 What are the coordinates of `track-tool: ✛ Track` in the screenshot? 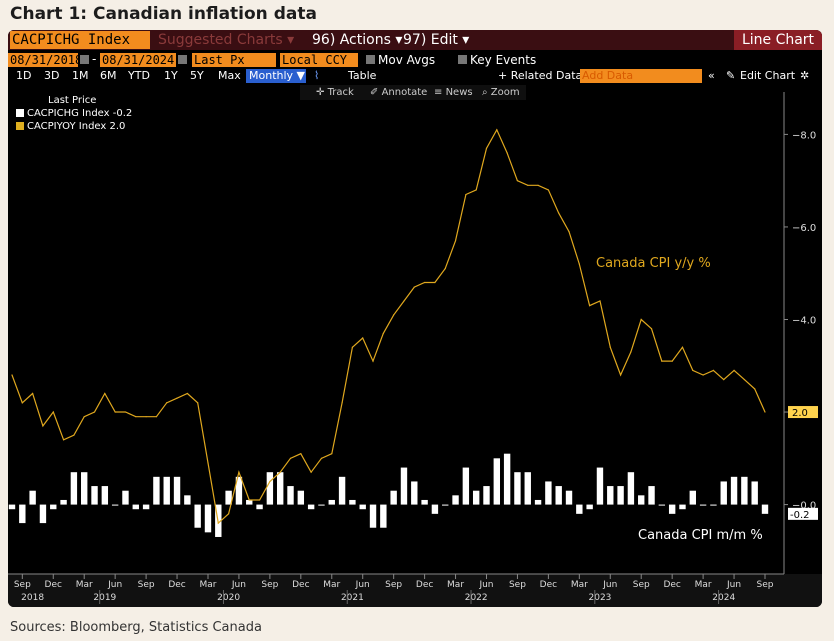 It's located at (335, 92).